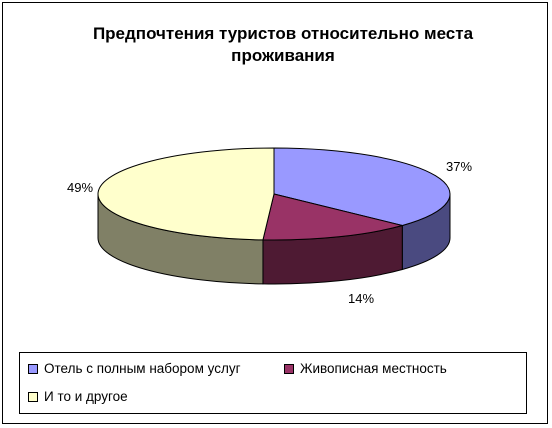 The width and height of the screenshot is (552, 428). Describe the element at coordinates (361, 298) in the screenshot. I see `pie-label-1: 14%` at that location.